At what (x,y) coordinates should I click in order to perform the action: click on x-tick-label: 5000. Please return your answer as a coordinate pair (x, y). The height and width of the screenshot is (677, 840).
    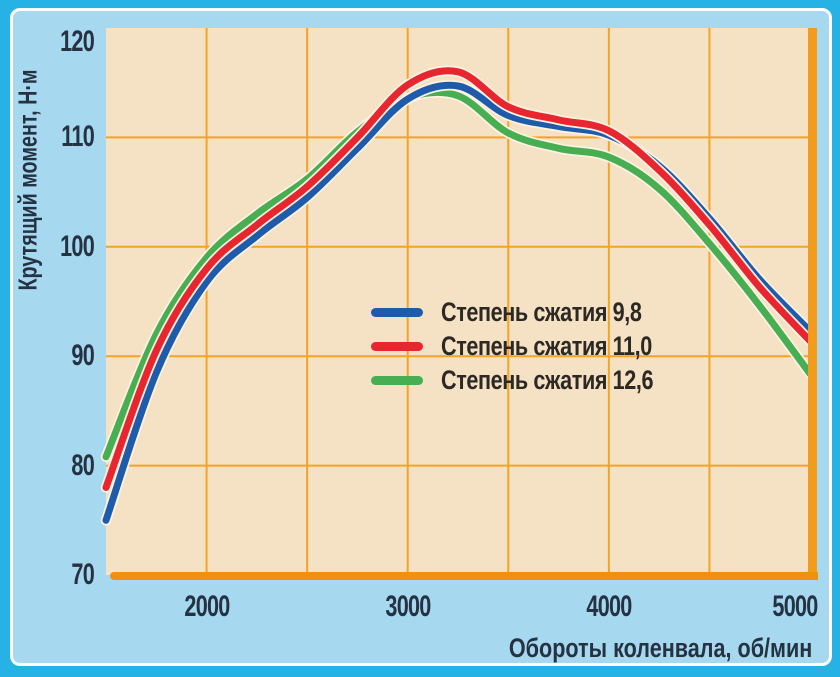
    Looking at the image, I should click on (795, 606).